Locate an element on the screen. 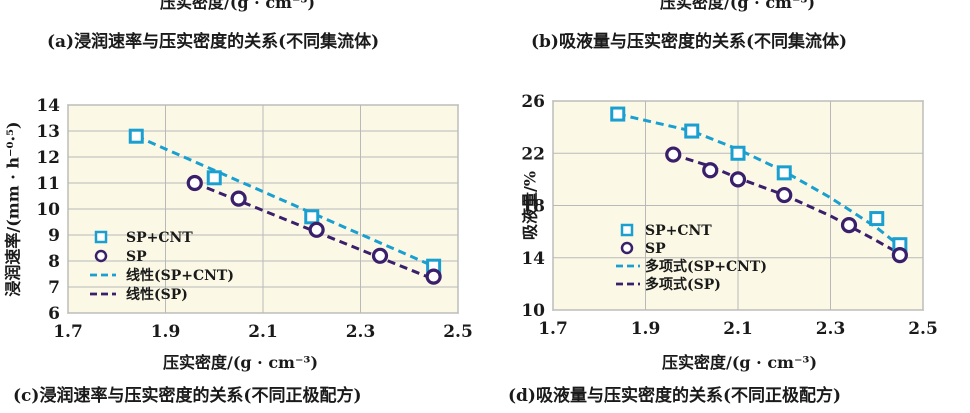 The image size is (970, 413). y-tick-label: 6 is located at coordinates (54, 314).